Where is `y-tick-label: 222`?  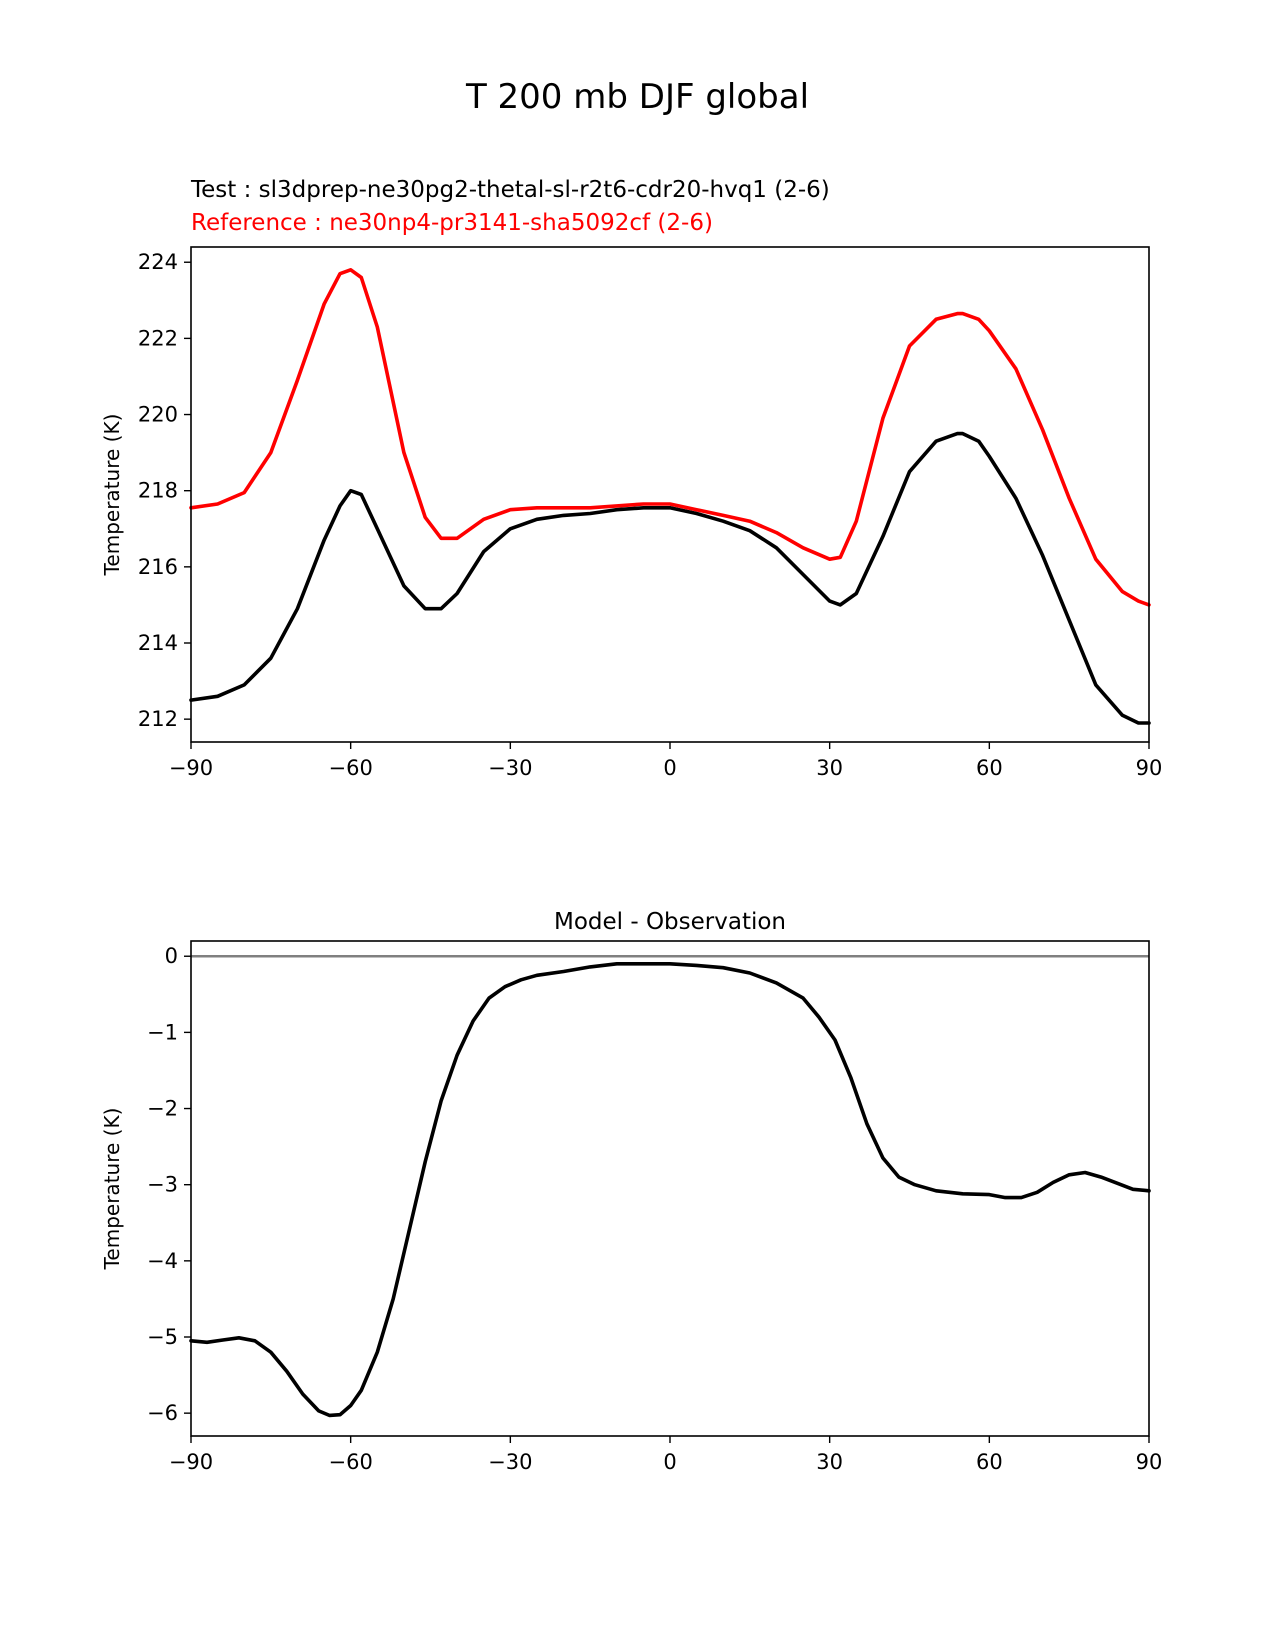 y-tick-label: 222 is located at coordinates (158, 338).